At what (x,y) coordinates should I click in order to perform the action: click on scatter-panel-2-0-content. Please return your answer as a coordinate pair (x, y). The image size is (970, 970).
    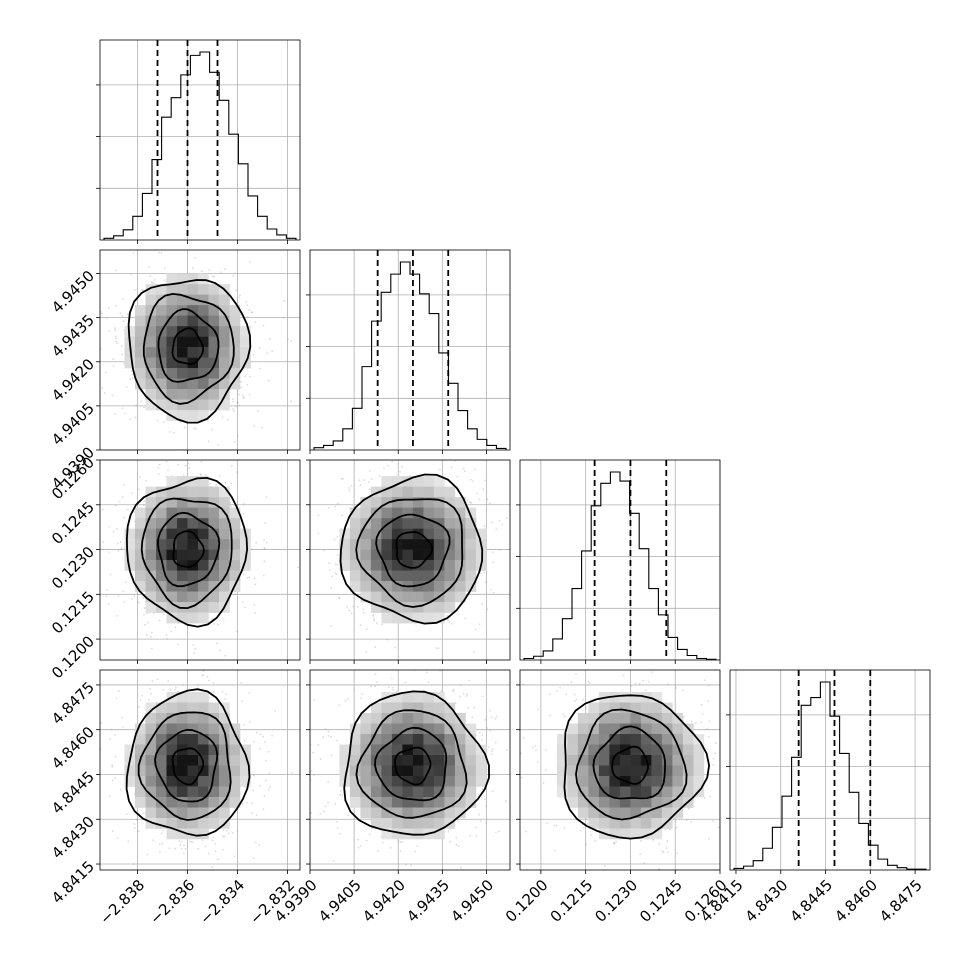
    Looking at the image, I should click on (198, 560).